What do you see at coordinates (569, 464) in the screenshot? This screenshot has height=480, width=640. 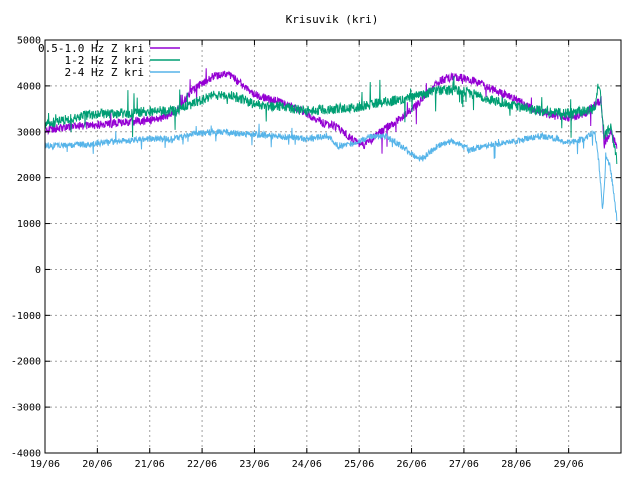 I see `x-tick-label: 29/06` at bounding box center [569, 464].